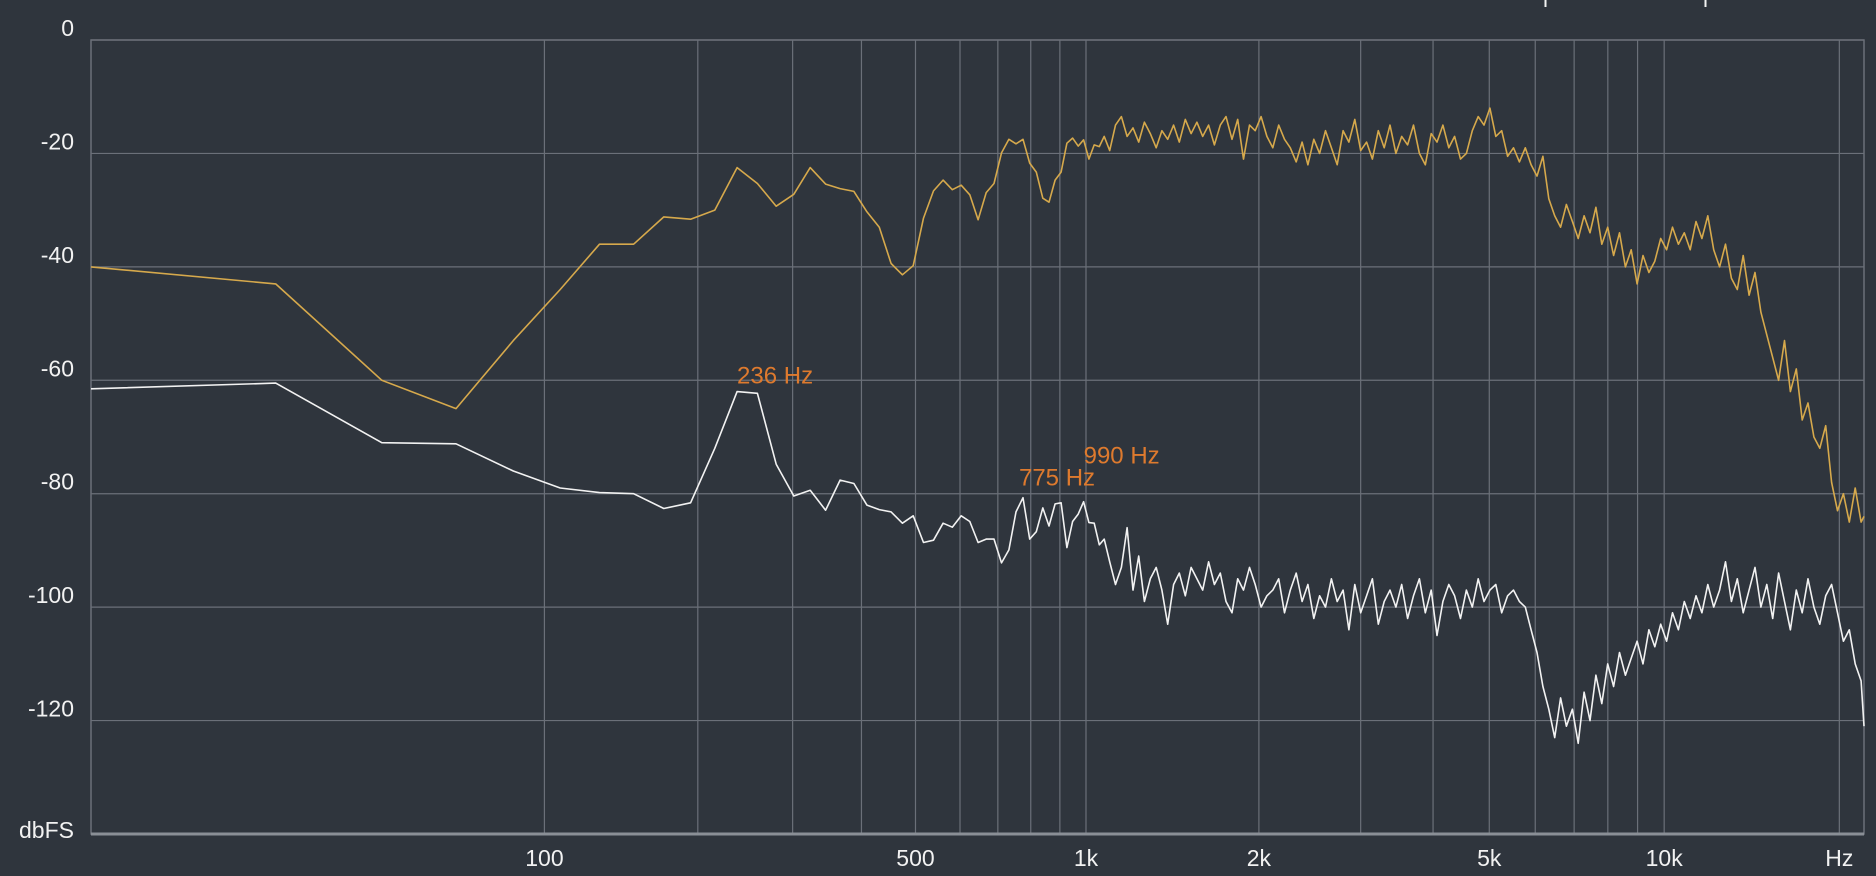 The width and height of the screenshot is (1876, 876). Describe the element at coordinates (57, 482) in the screenshot. I see `y-tick-label: -80` at that location.